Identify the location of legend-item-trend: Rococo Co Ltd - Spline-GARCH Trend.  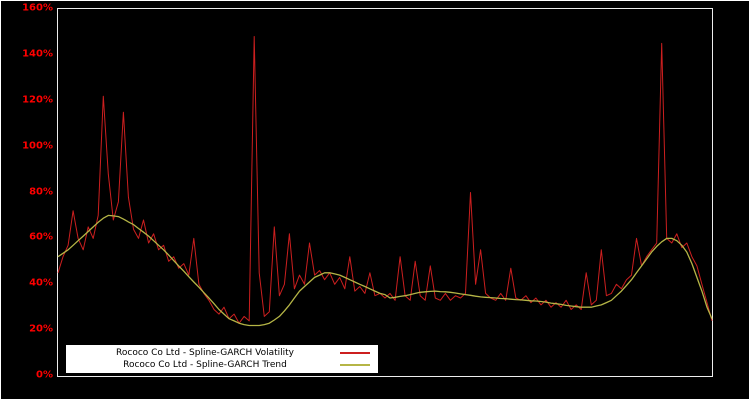
(222, 365).